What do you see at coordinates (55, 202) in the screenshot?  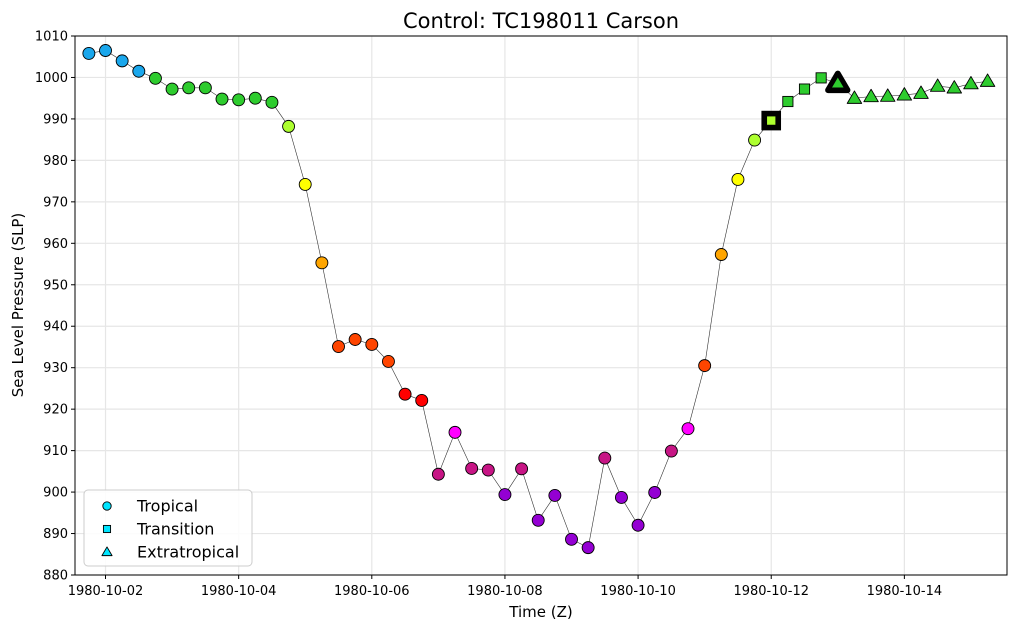 I see `y-tick-label: 970` at bounding box center [55, 202].